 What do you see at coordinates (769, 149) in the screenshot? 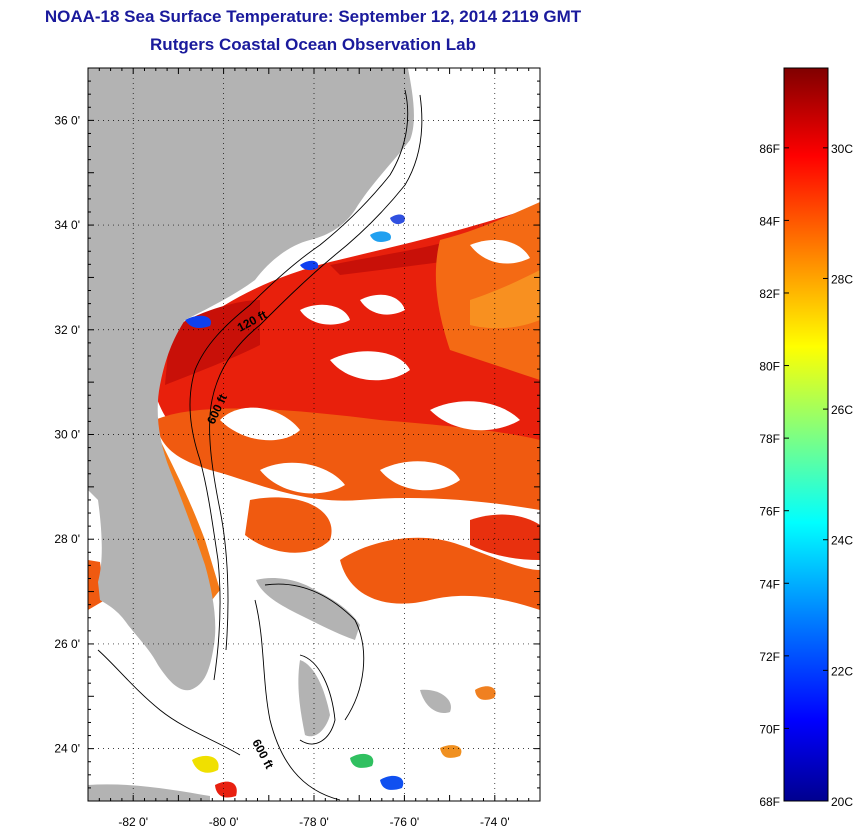
I see `colorbar-f-label: 86F` at bounding box center [769, 149].